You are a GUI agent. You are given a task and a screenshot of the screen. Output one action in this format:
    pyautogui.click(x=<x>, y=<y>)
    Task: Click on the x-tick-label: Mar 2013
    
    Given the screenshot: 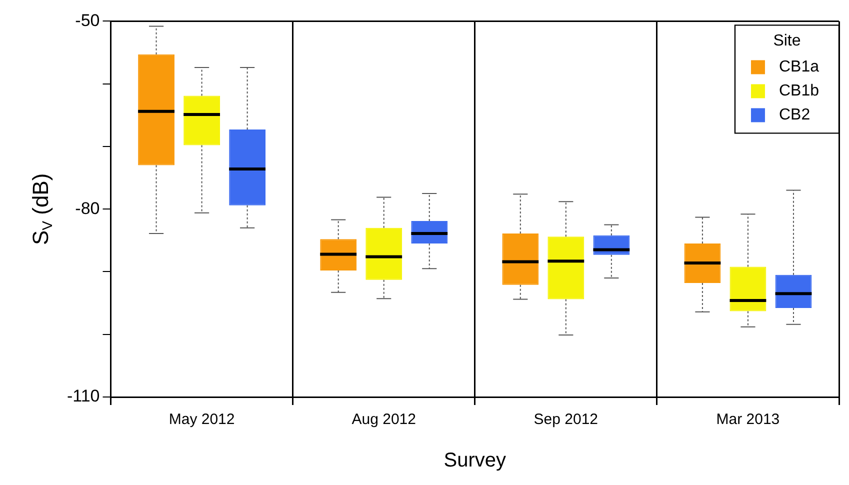 What is the action you would take?
    pyautogui.click(x=748, y=419)
    